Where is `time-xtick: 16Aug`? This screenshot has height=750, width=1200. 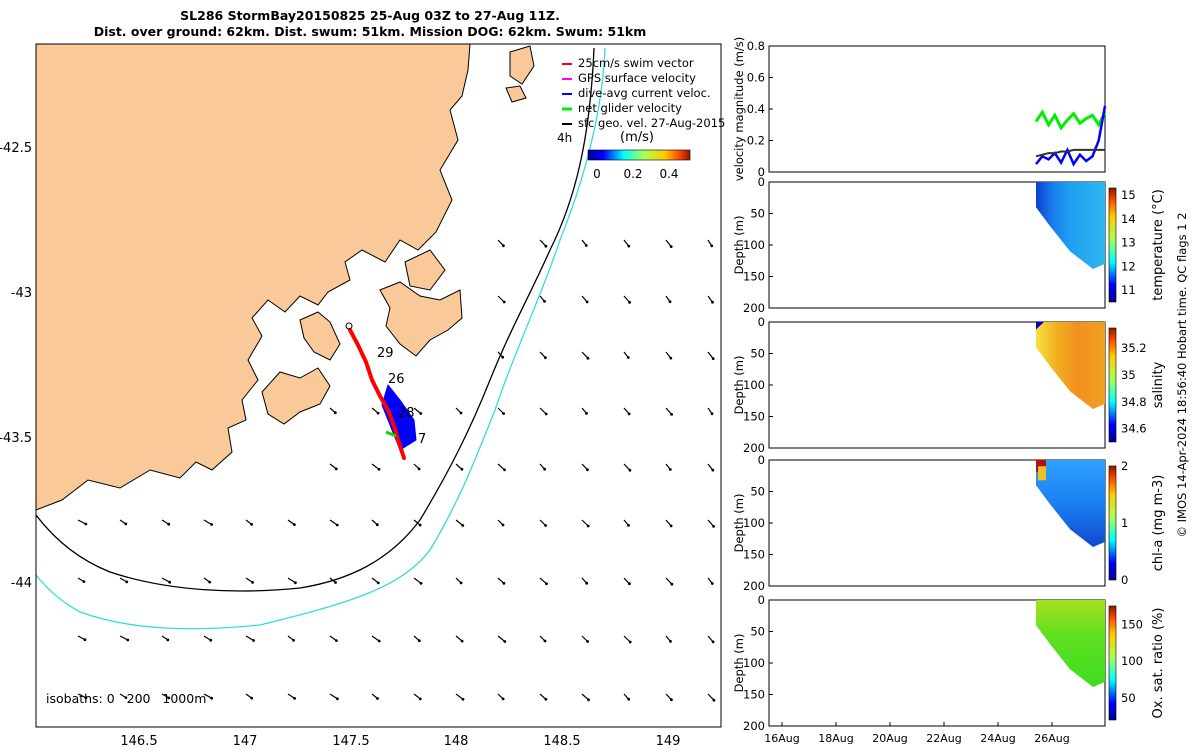 time-xtick: 16Aug is located at coordinates (781, 738).